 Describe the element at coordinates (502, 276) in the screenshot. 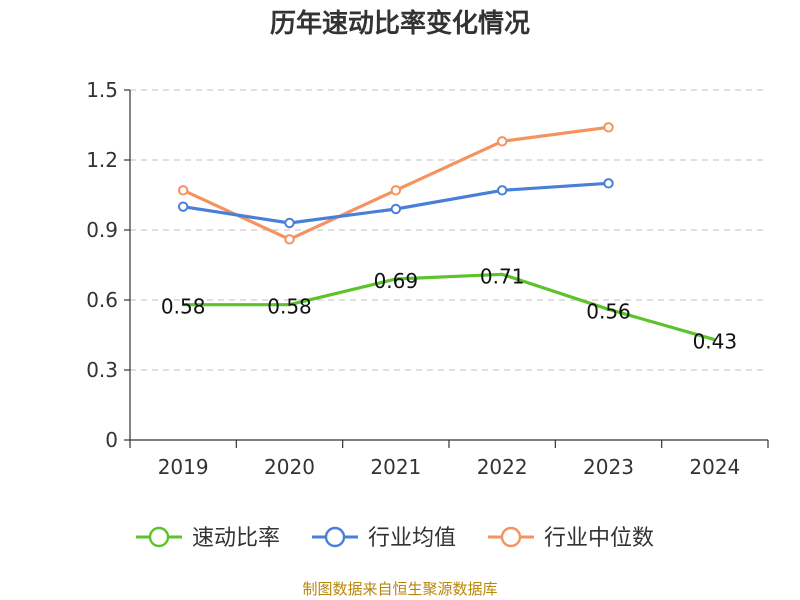

I see `data-label: 0.71` at that location.